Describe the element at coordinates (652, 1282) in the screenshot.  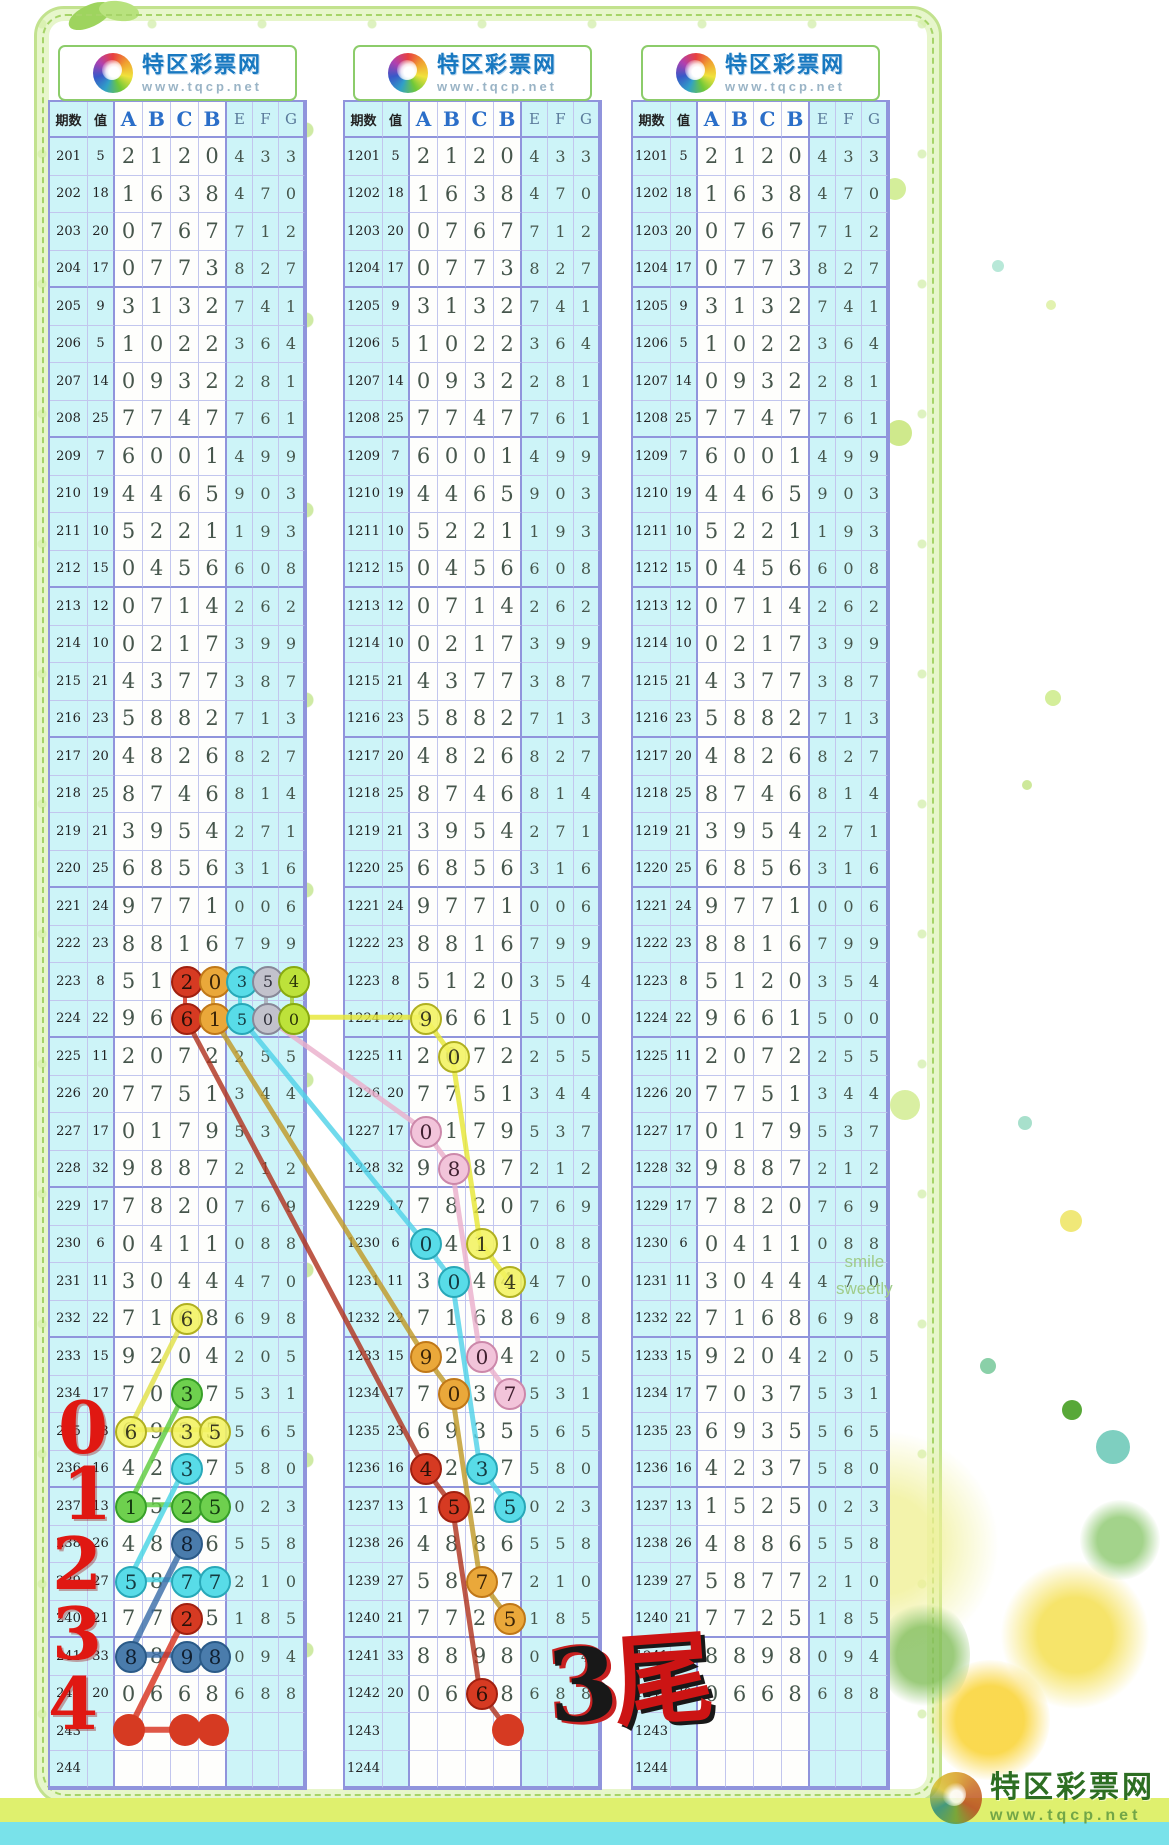
I see `table-cell: 1231` at that location.